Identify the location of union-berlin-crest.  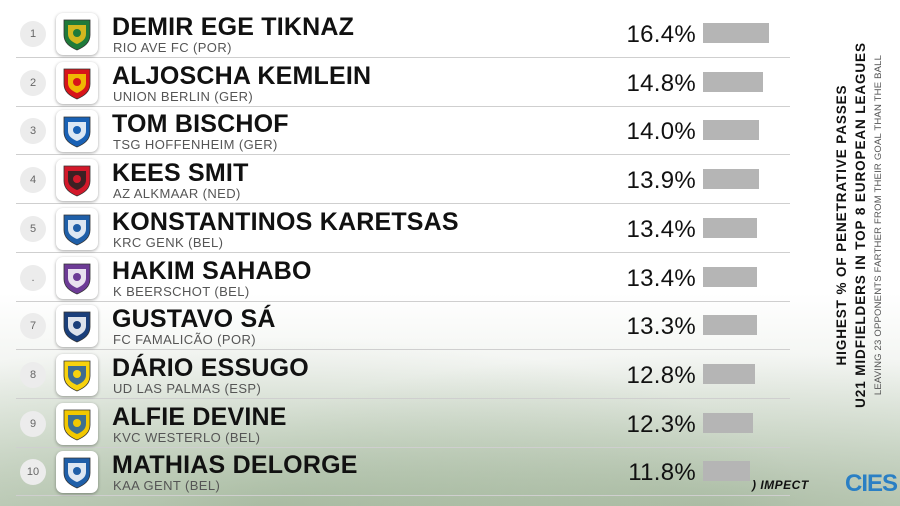
(77, 82).